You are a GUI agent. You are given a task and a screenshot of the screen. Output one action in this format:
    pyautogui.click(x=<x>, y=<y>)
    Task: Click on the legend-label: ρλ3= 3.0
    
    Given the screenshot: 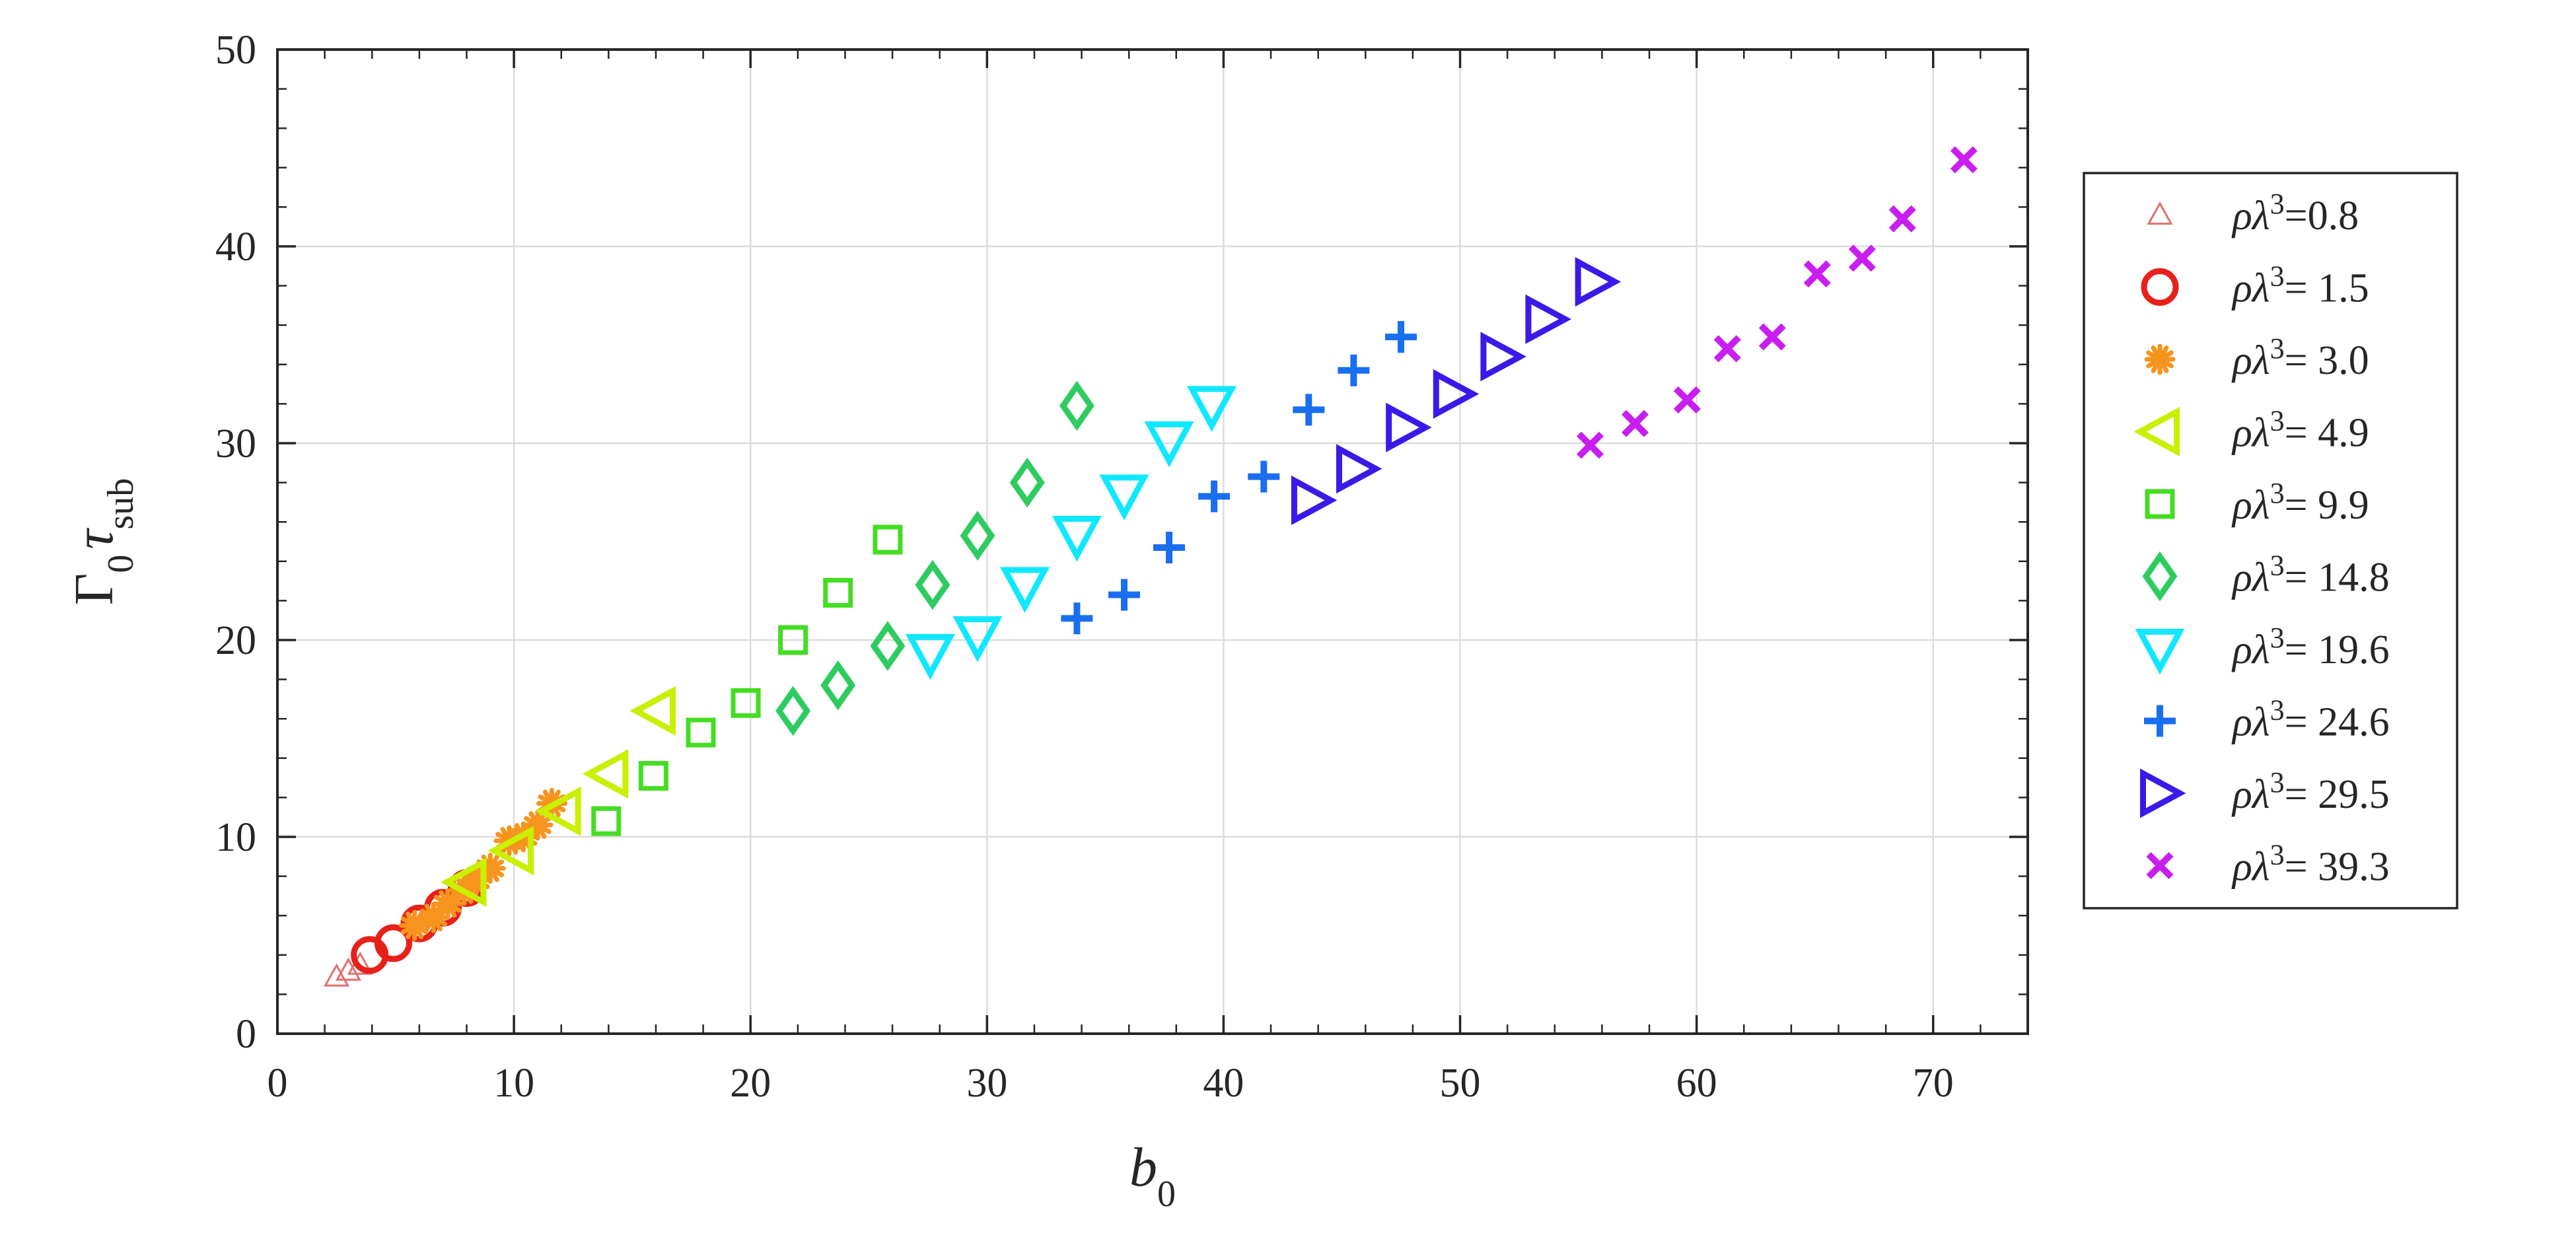 What is the action you would take?
    pyautogui.click(x=2300, y=358)
    